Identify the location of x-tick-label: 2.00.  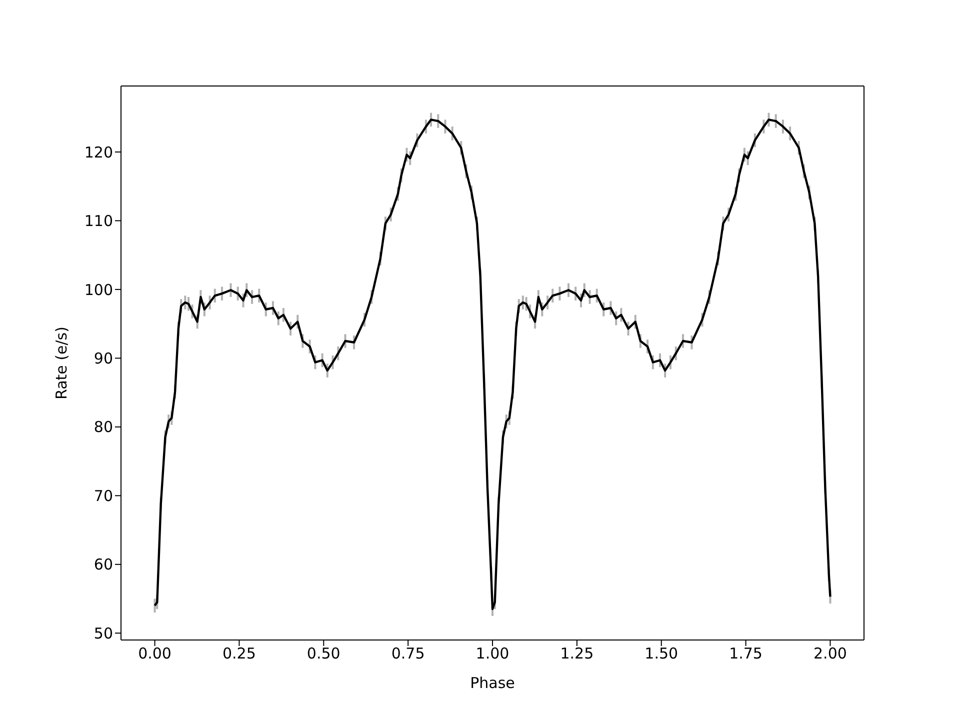
(830, 653).